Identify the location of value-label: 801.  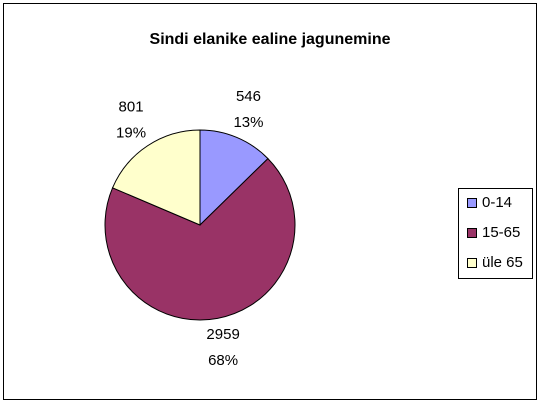
(131, 107).